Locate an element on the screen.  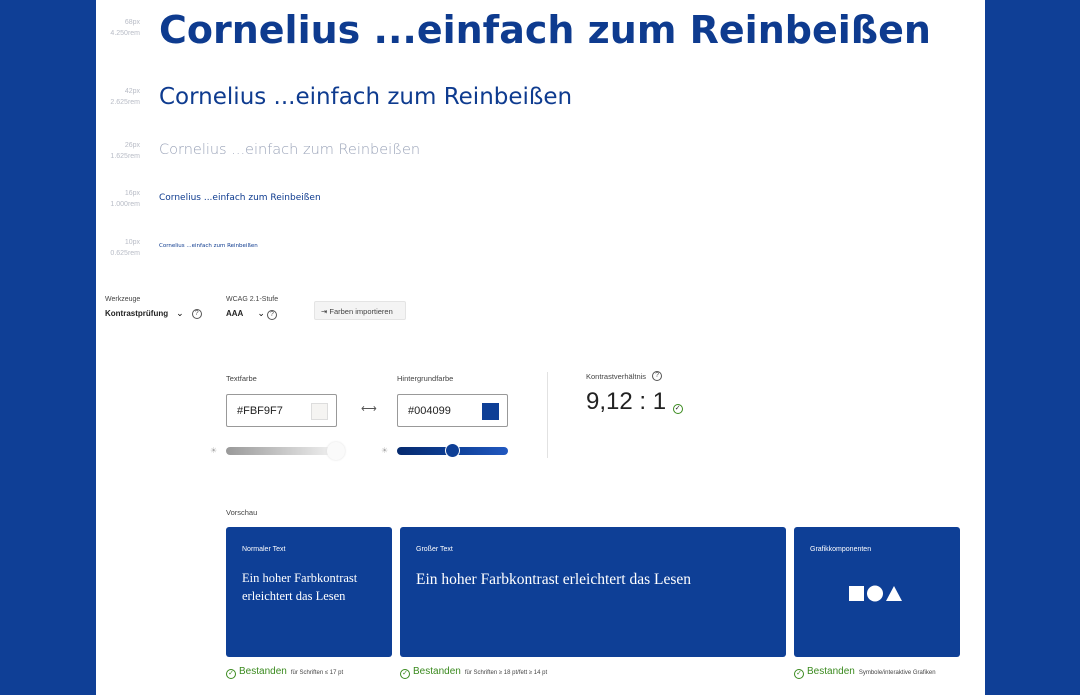
tools-value: Kontrastprüfung is located at coordinates (137, 313).